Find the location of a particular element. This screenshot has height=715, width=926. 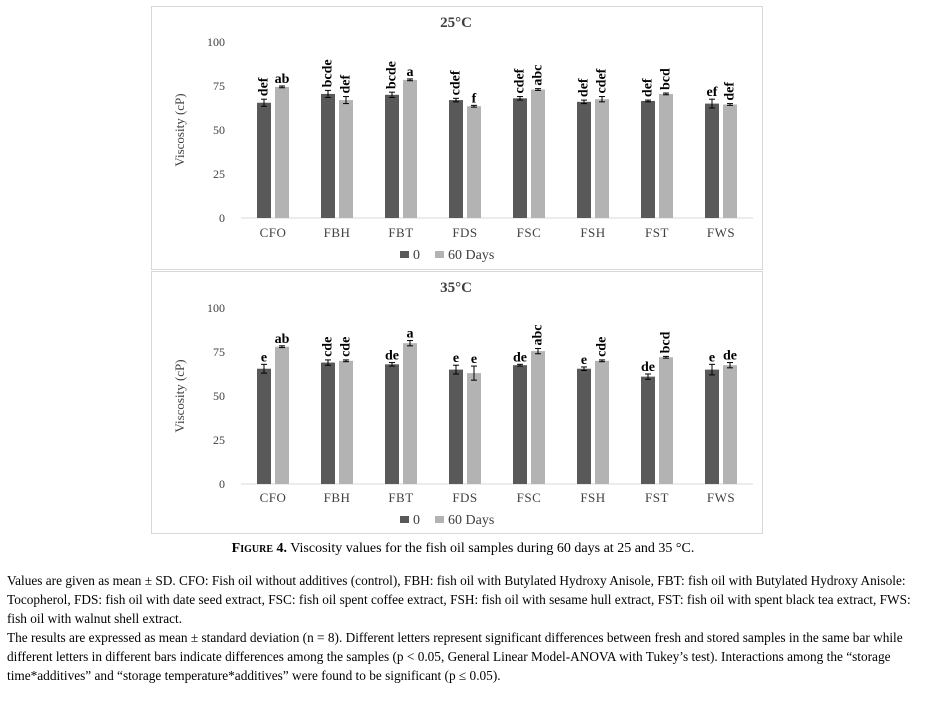

chart-1-y-tick-label: 0 is located at coordinates (222, 484).